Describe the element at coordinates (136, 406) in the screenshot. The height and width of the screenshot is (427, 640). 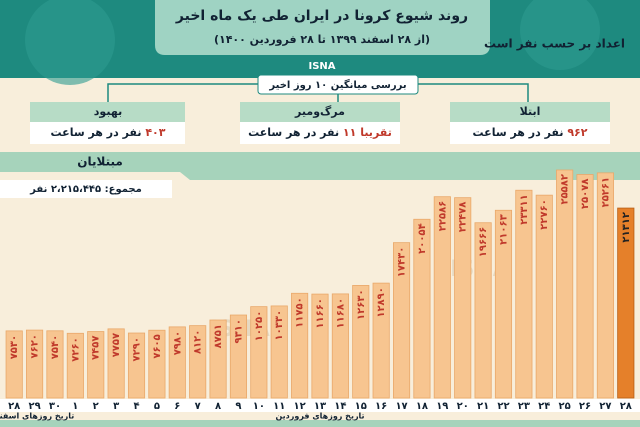
I see `x-tick-label: ۴` at that location.